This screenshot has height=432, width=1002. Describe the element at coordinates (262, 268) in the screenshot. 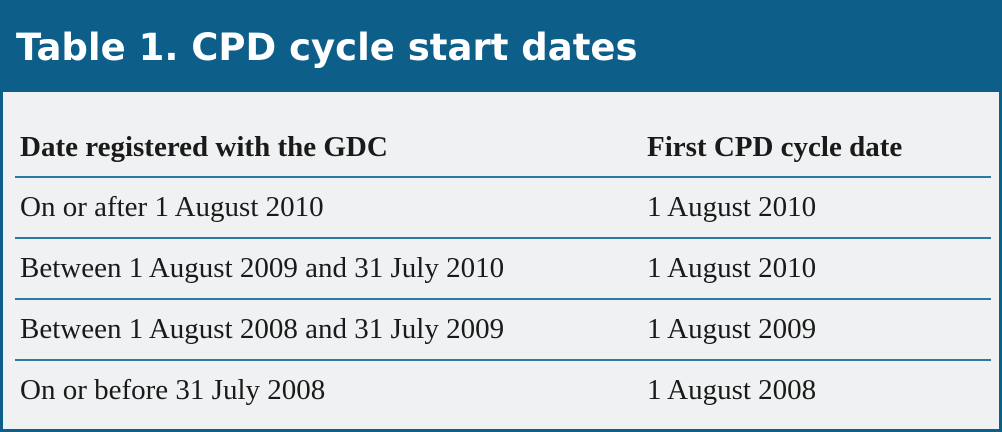

I see `table-cell: Between 1 August 2009 and 31 July 2010` at that location.